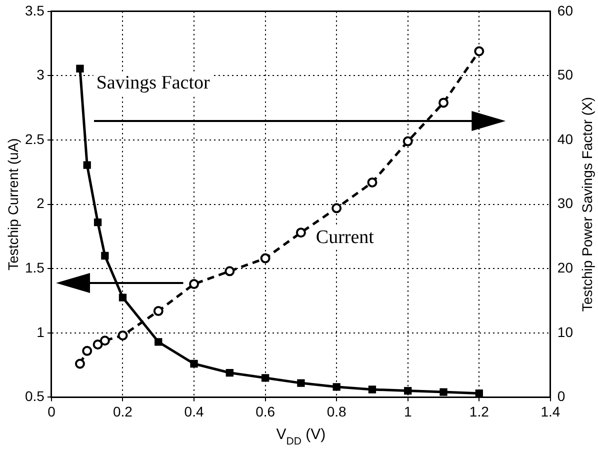  What do you see at coordinates (34, 396) in the screenshot?
I see `y-tick-label: 0.5` at bounding box center [34, 396].